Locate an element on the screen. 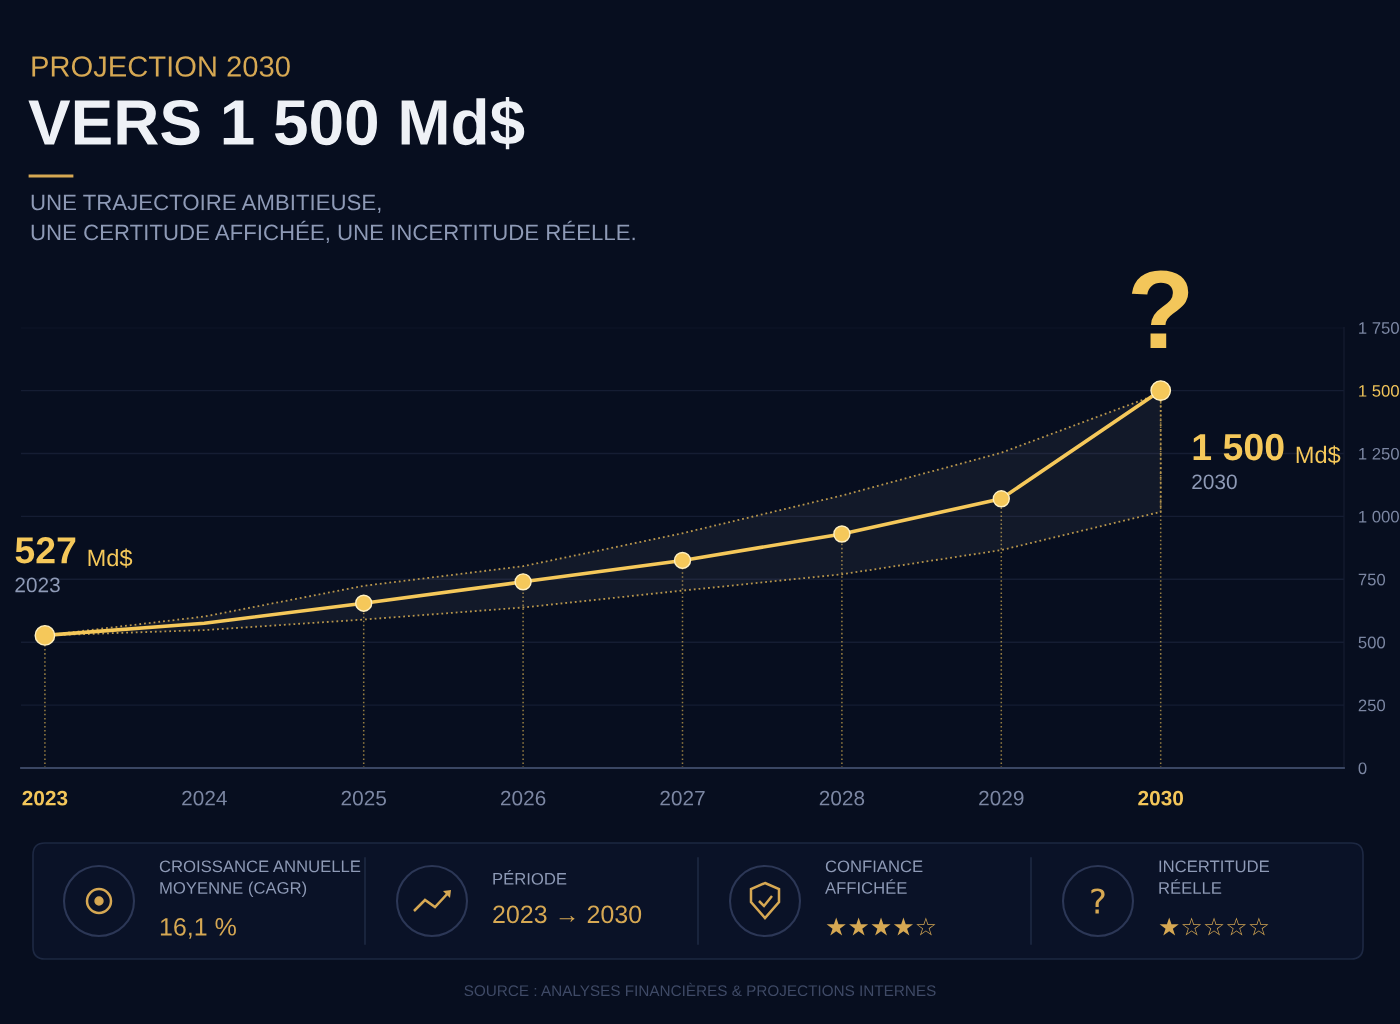  x-tick-label: 2030 is located at coordinates (1161, 798).